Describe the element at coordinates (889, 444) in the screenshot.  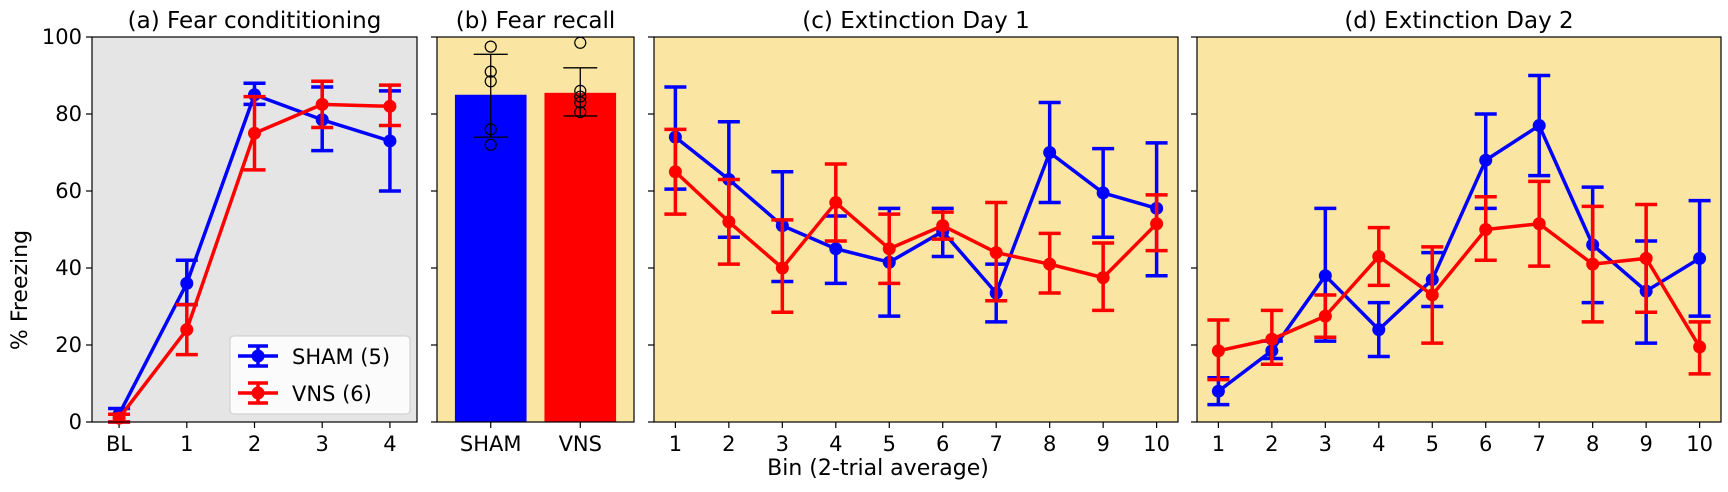
I see `x-tick-label: 5` at that location.